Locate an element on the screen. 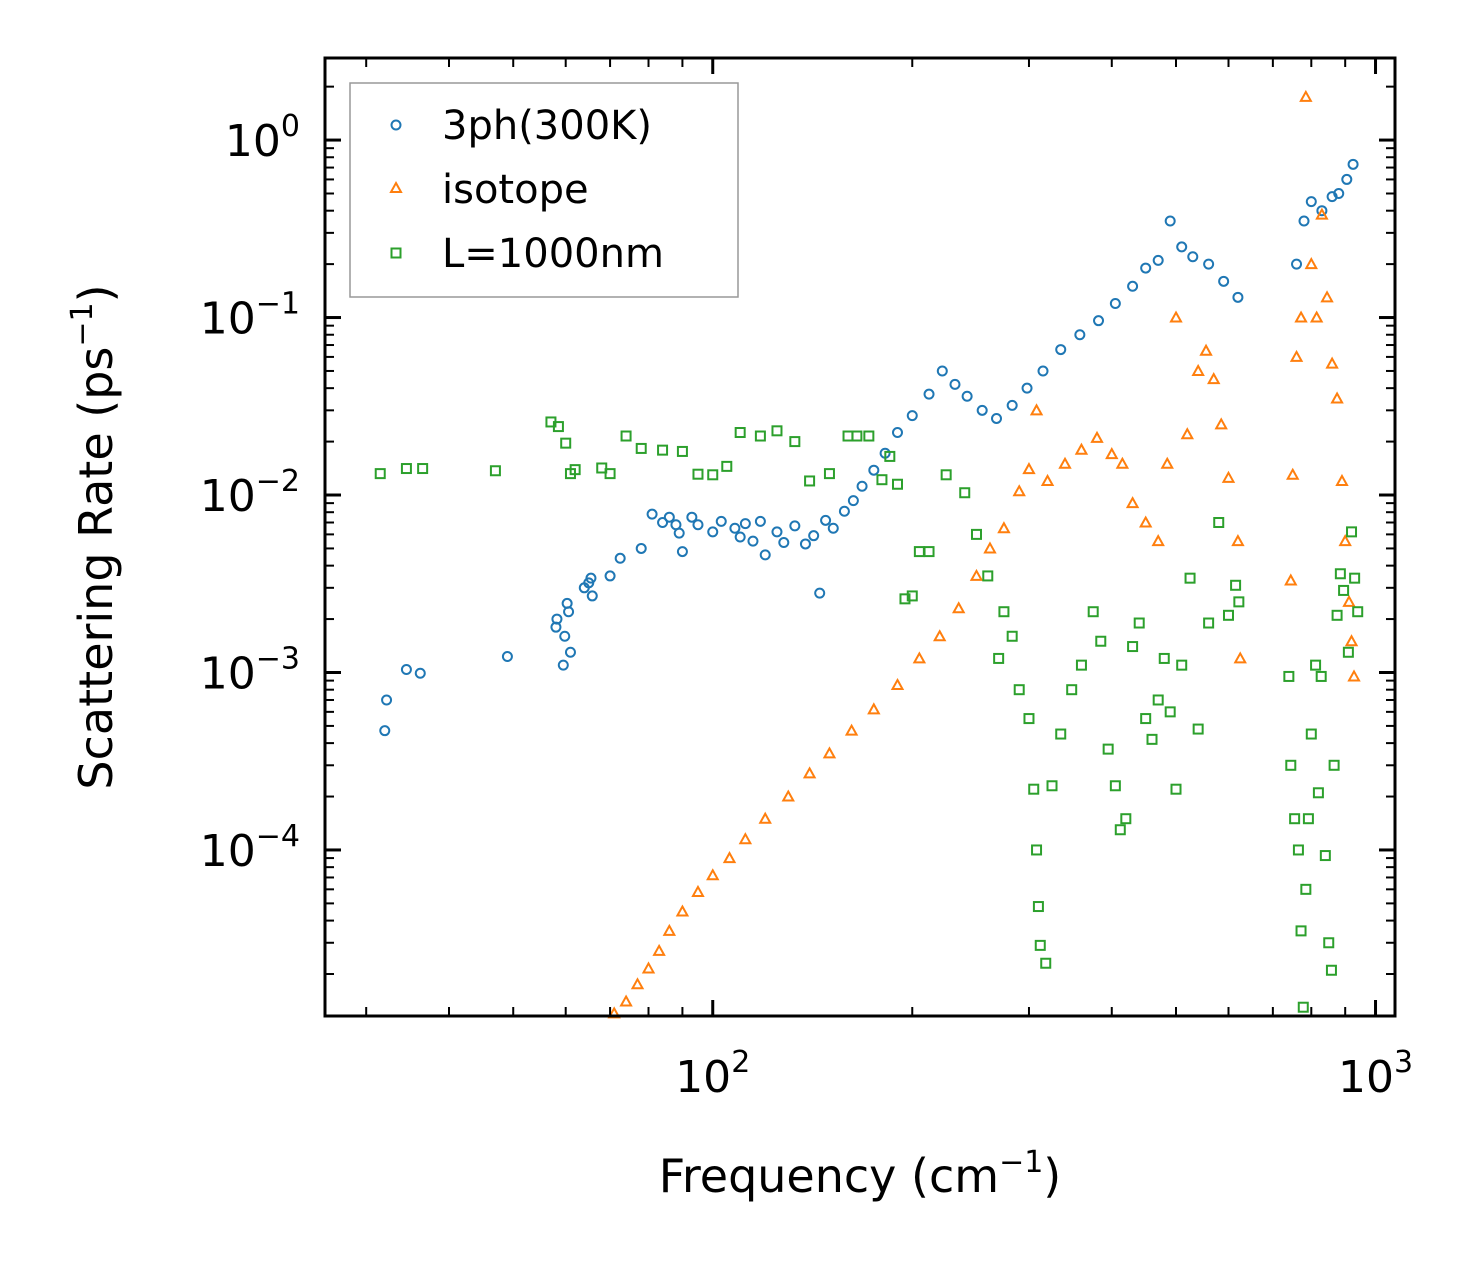 This screenshot has width=1471, height=1265. legend-box is located at coordinates (544, 190).